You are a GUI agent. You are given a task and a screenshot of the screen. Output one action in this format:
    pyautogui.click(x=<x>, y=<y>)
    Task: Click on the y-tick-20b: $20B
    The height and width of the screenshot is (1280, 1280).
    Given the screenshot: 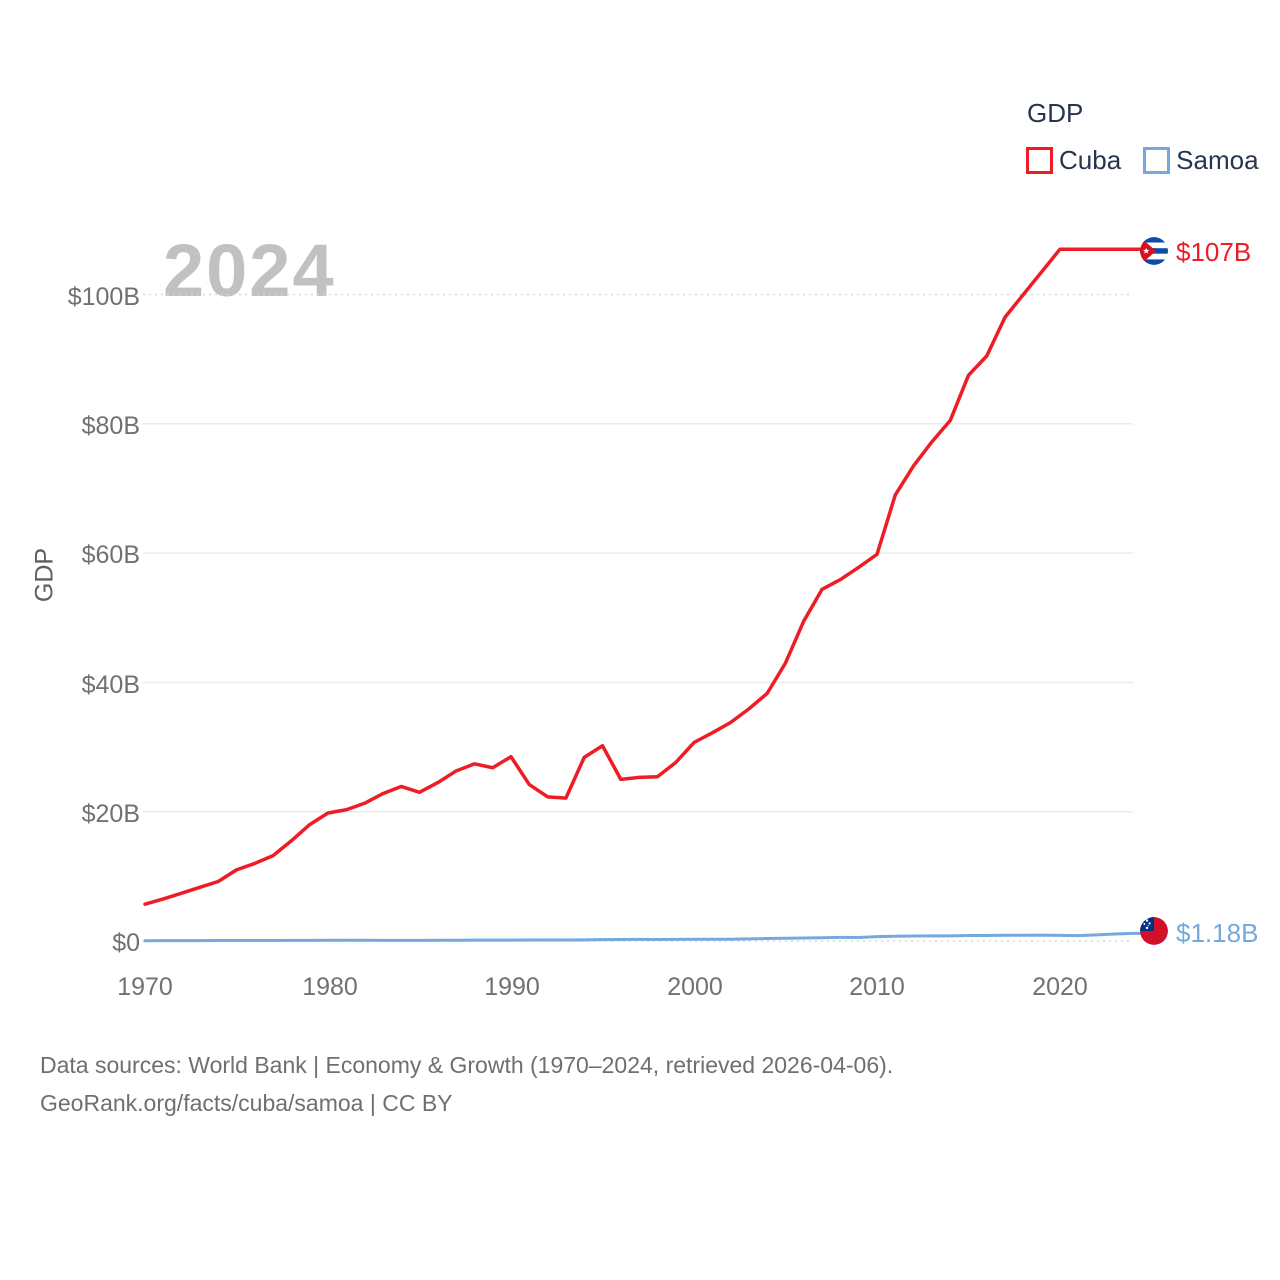 What is the action you would take?
    pyautogui.click(x=110, y=814)
    